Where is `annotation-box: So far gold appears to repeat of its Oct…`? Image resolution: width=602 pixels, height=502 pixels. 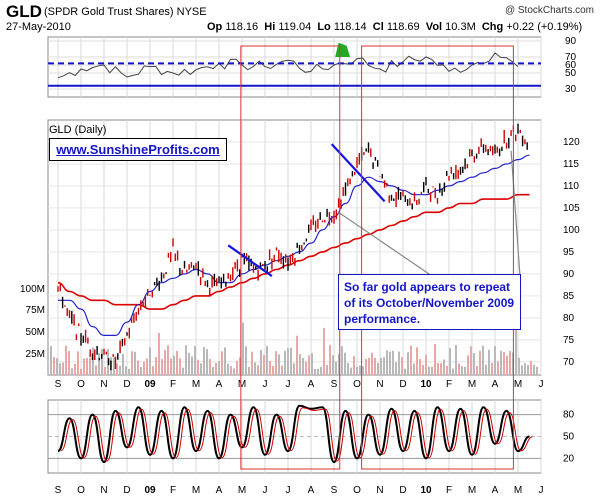
annotation-box: So far gold appears to repeat of its Oct… is located at coordinates (429, 302).